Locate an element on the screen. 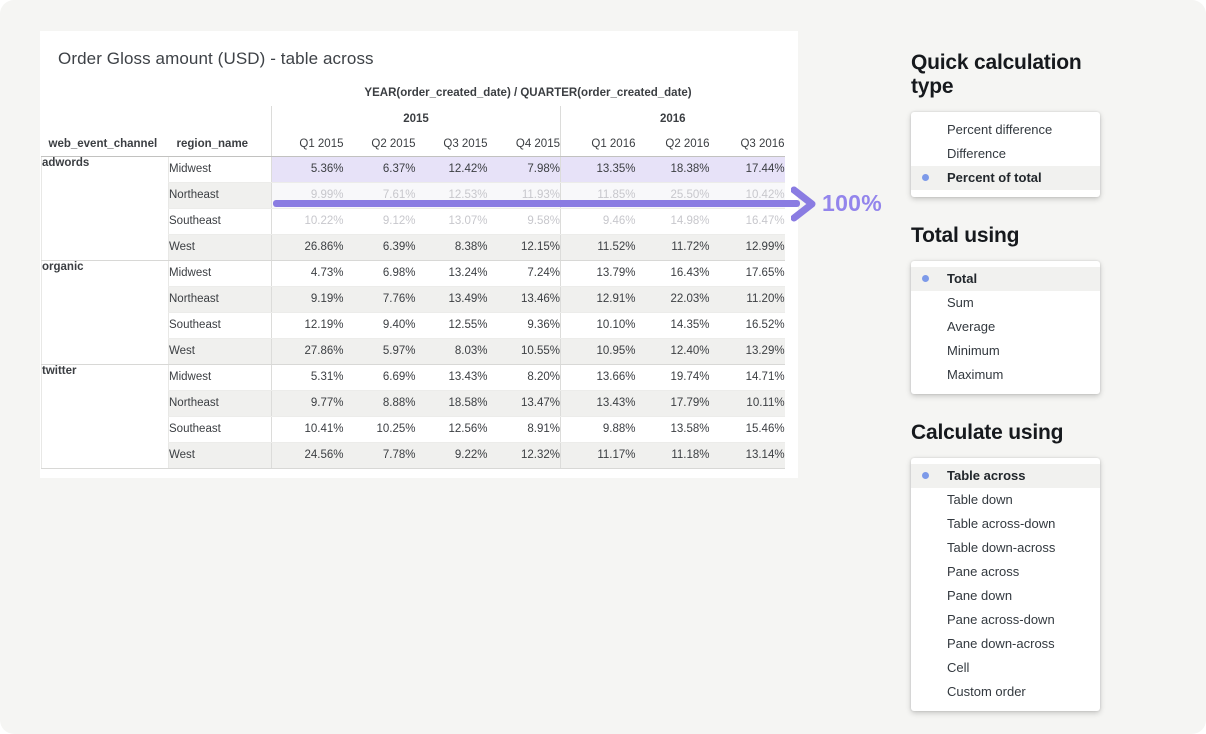 The height and width of the screenshot is (734, 1206). value-cell: 11.72% is located at coordinates (672, 247).